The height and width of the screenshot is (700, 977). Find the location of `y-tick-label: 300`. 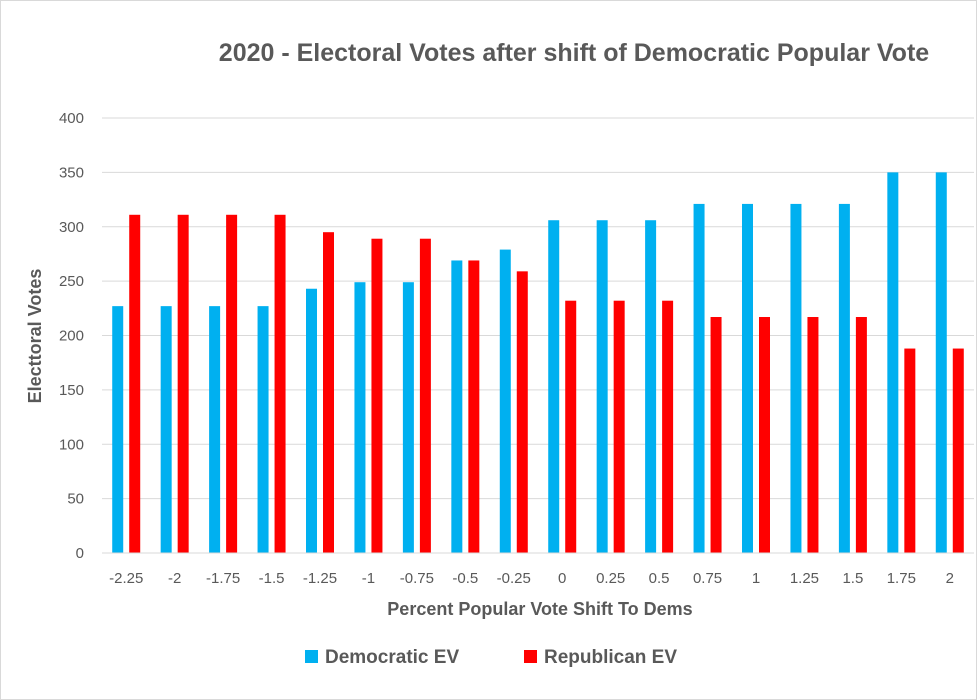

y-tick-label: 300 is located at coordinates (71, 227).